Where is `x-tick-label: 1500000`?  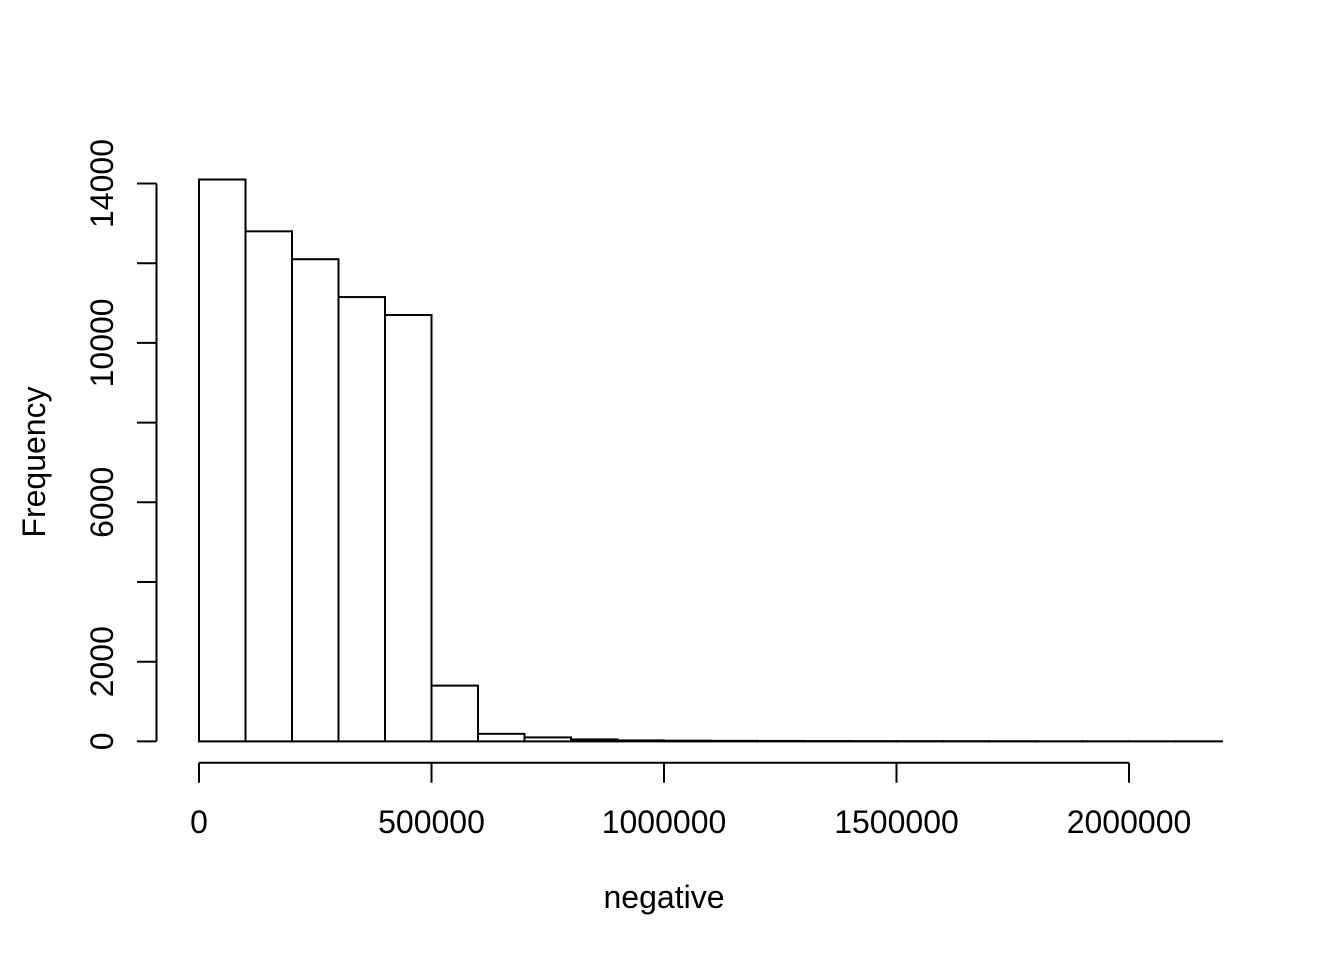 x-tick-label: 1500000 is located at coordinates (896, 822).